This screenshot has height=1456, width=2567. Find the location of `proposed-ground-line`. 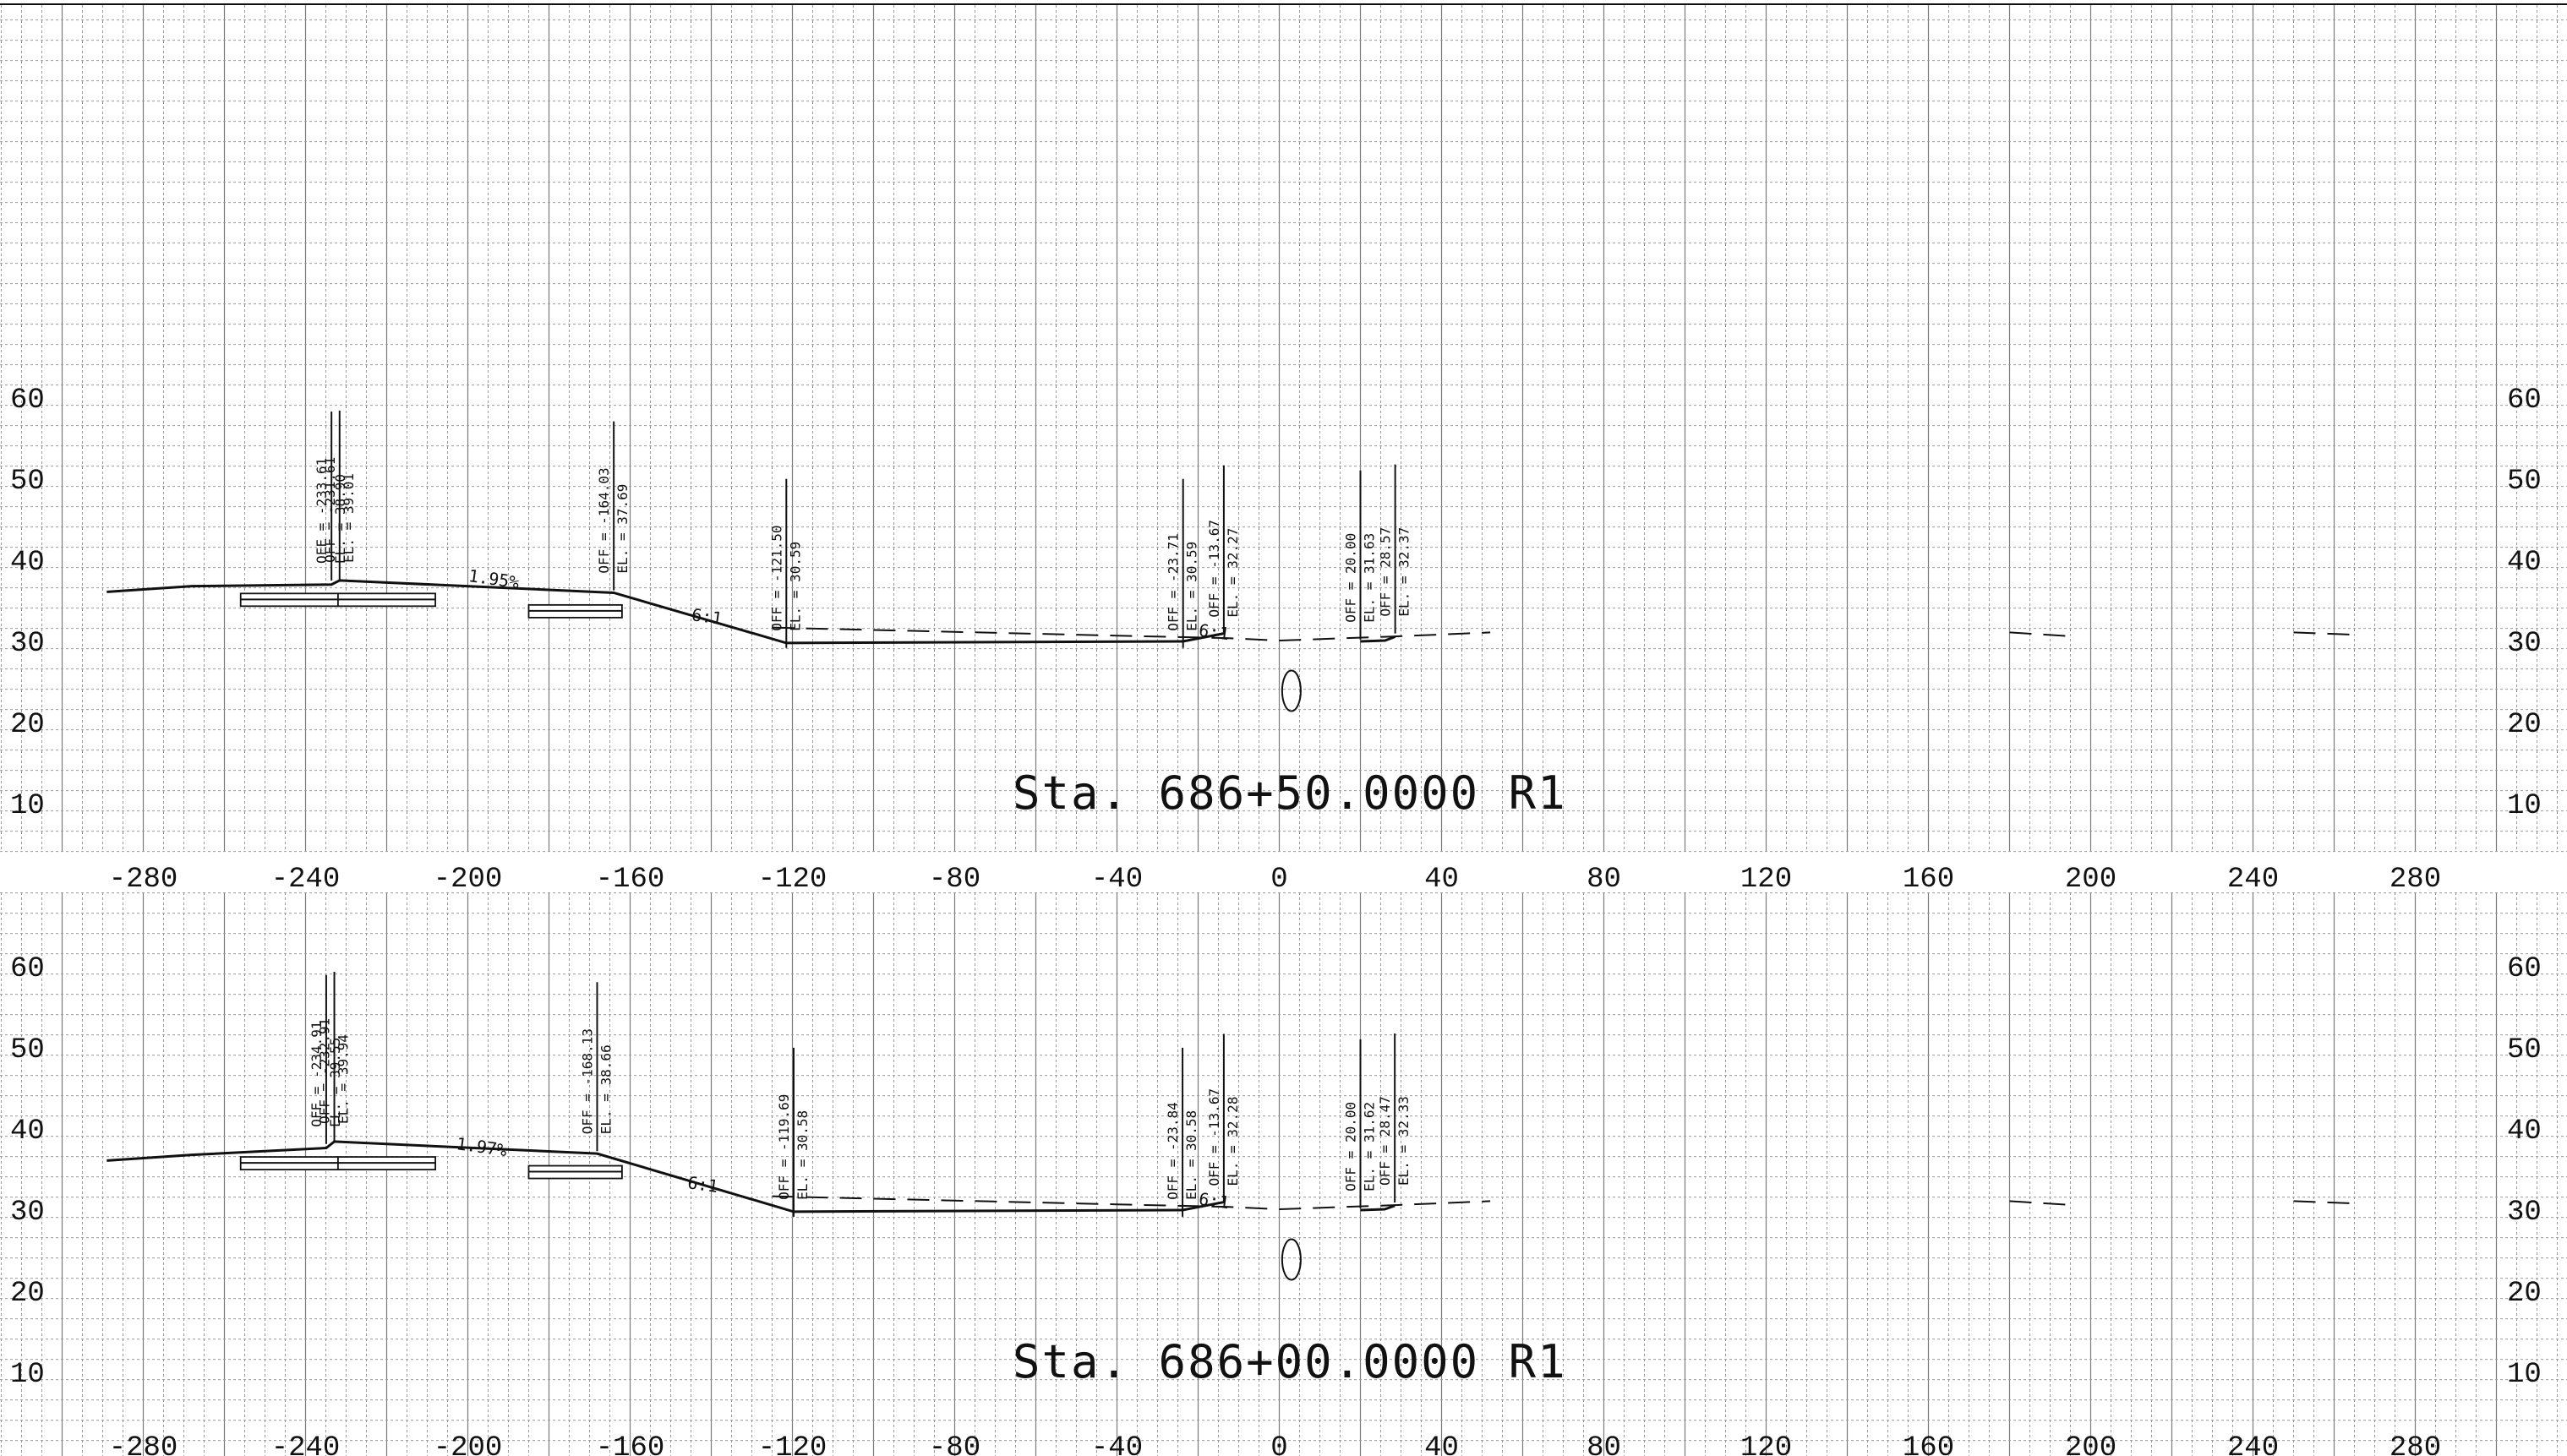

proposed-ground-line is located at coordinates (666, 612).